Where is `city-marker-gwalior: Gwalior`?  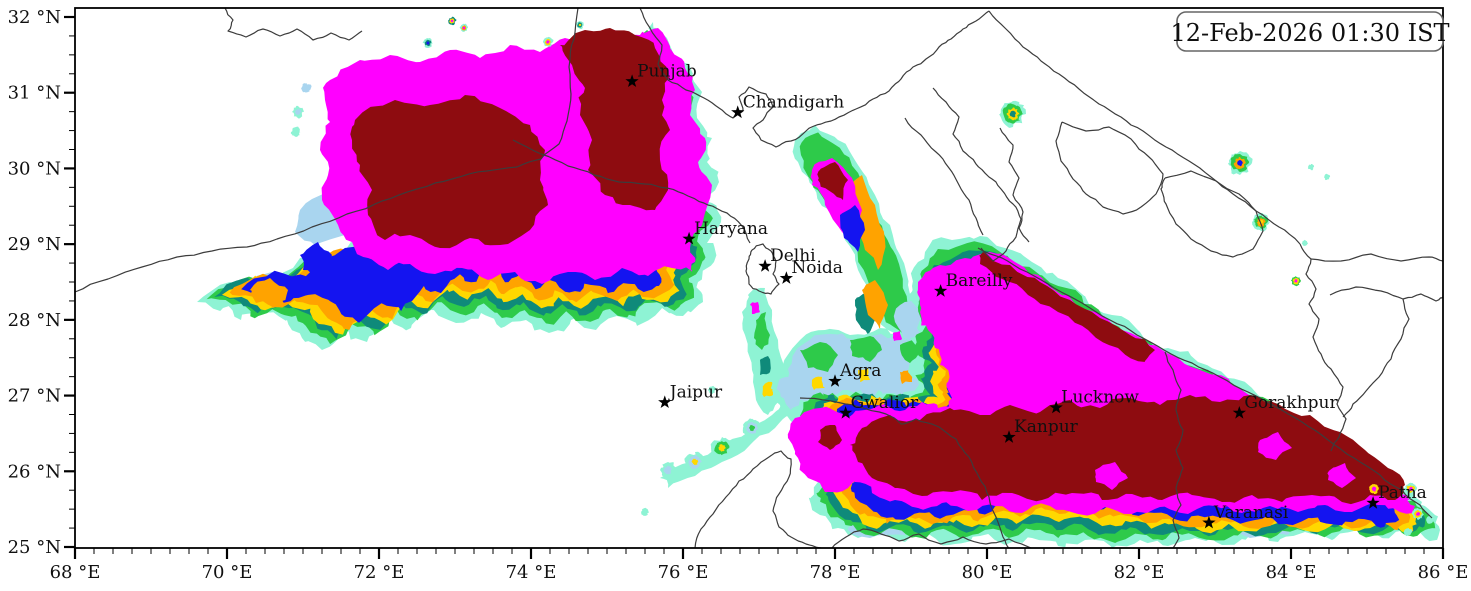
city-marker-gwalior: Gwalior is located at coordinates (879, 406).